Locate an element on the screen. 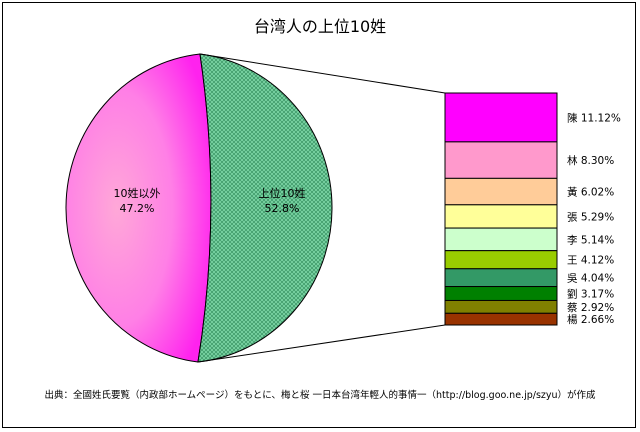 The width and height of the screenshot is (640, 432). pie-label-others: 10姓以外 is located at coordinates (137, 193).